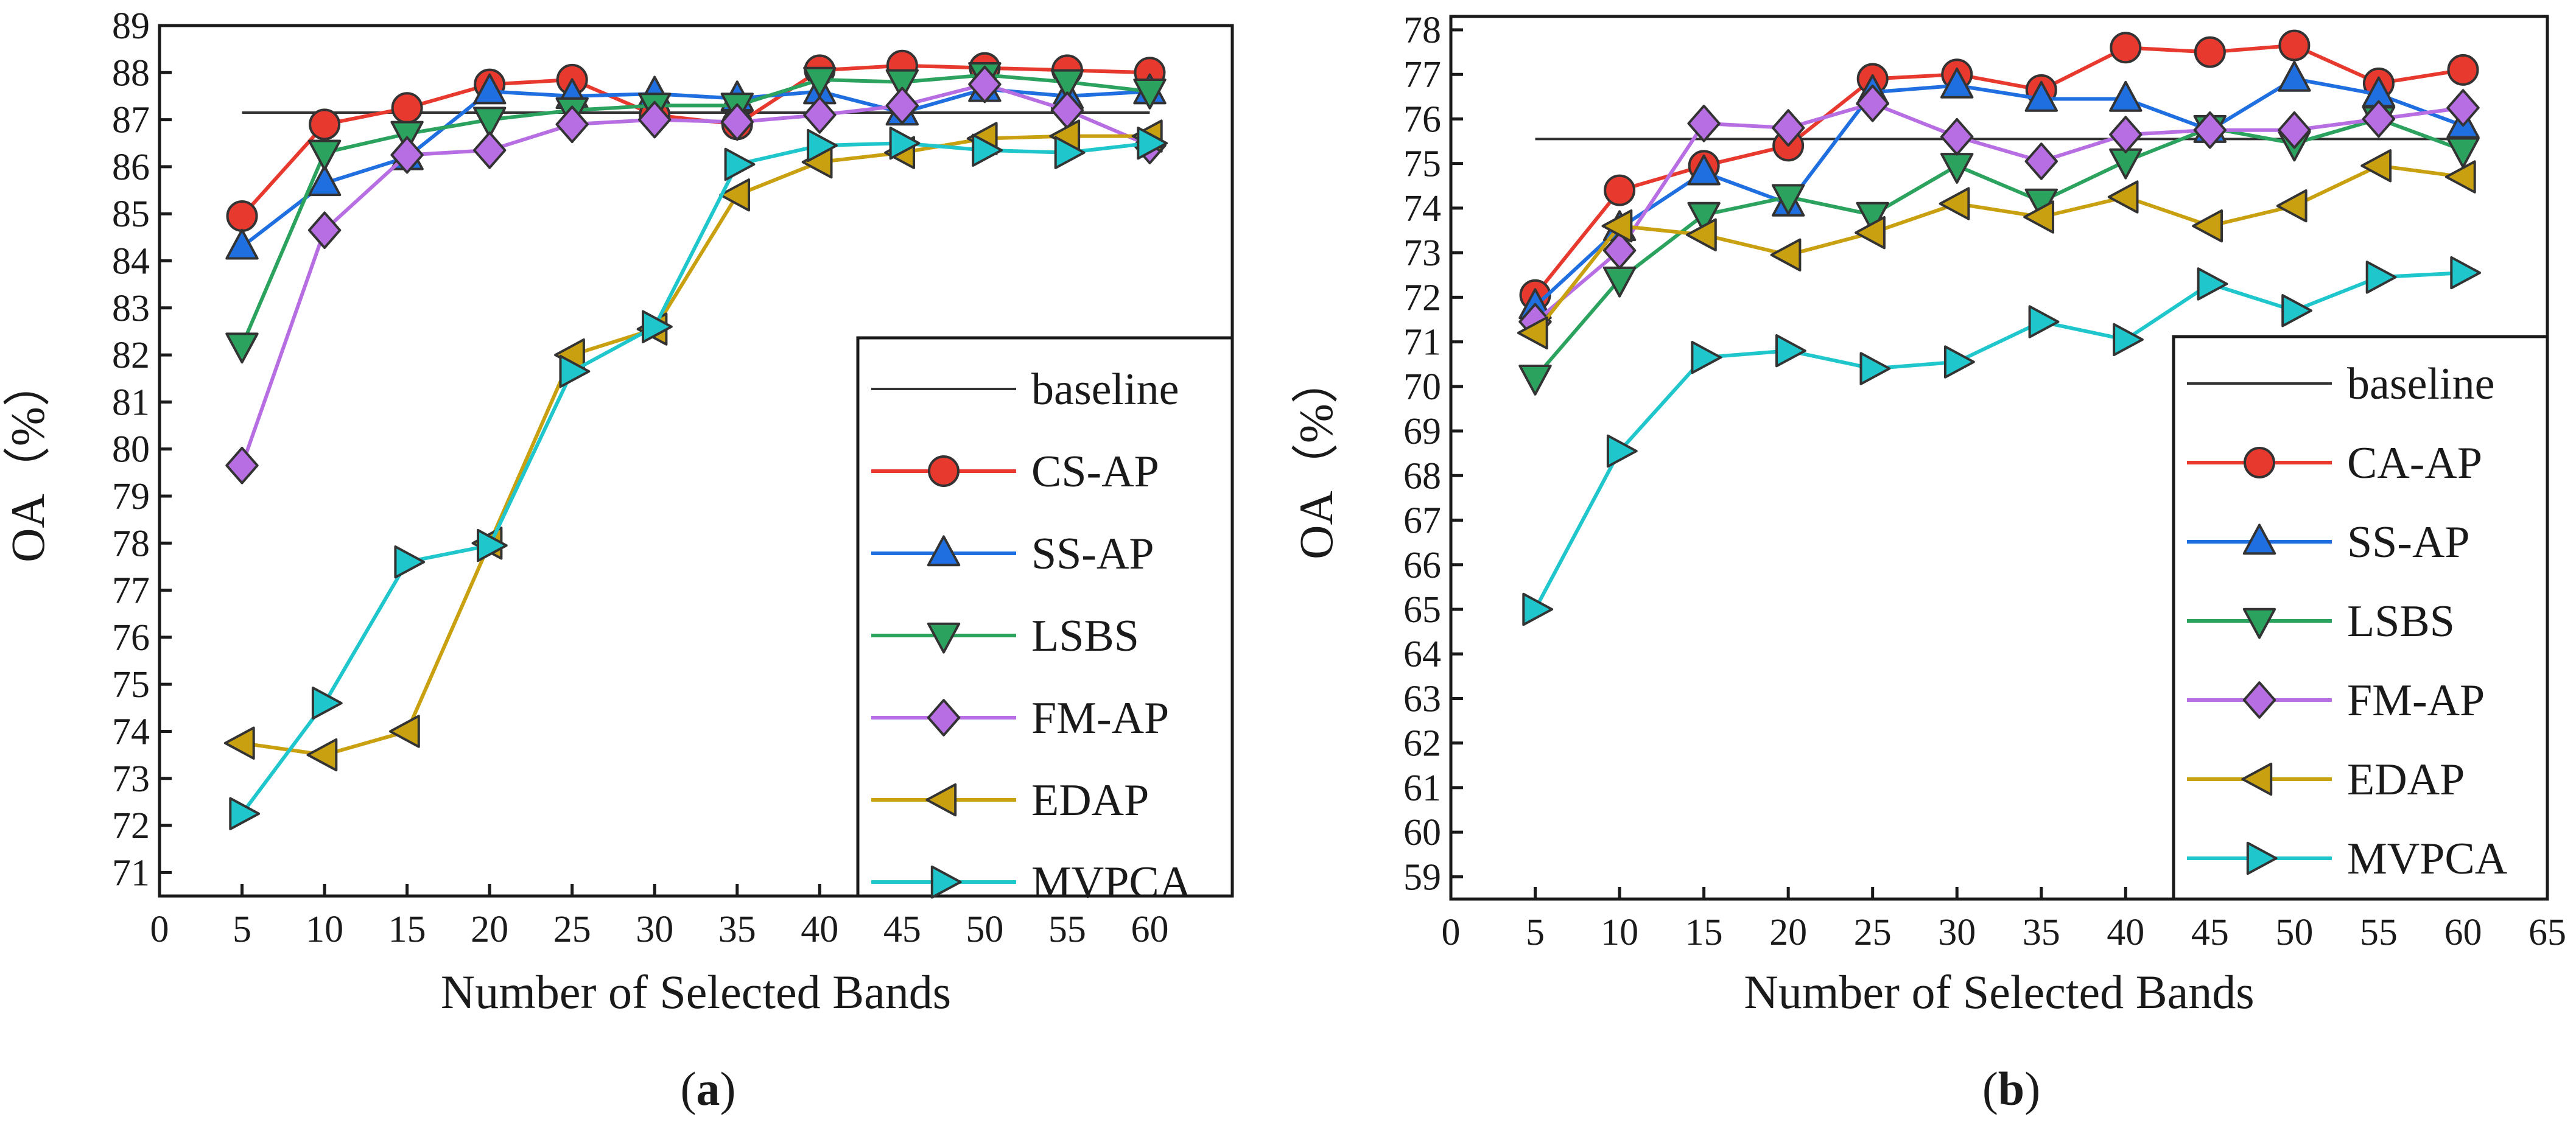  I want to click on legend-label-ss-ap: SS-AP, so click(1092, 554).